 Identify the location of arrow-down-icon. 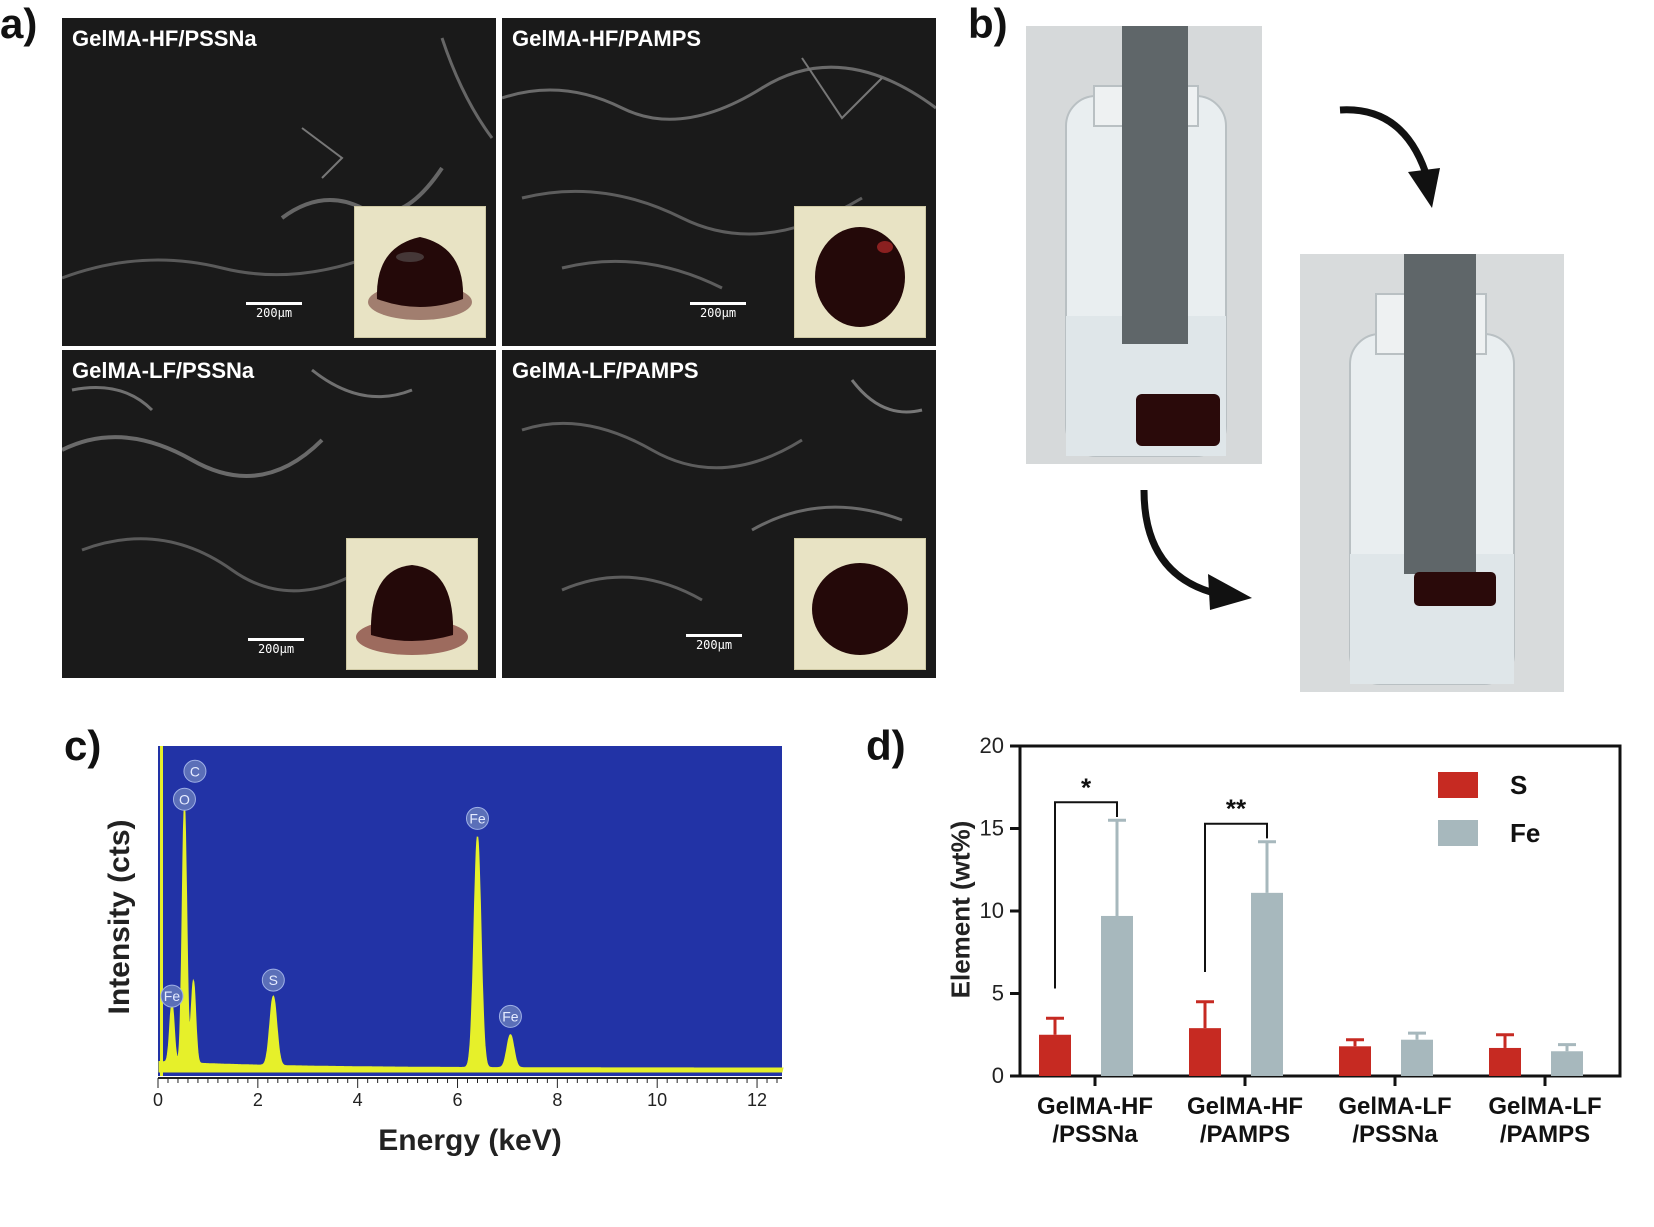
(1389, 157).